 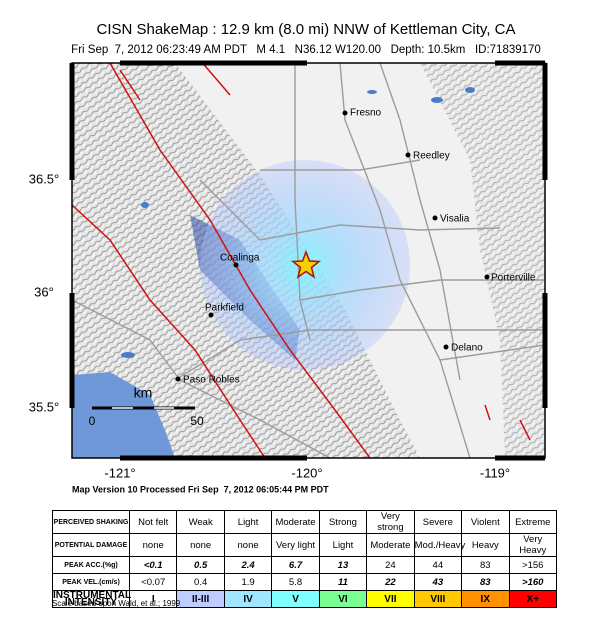 What do you see at coordinates (116, 603) in the screenshot?
I see `credit: Scale based upon Wald, et al.; 1999` at bounding box center [116, 603].